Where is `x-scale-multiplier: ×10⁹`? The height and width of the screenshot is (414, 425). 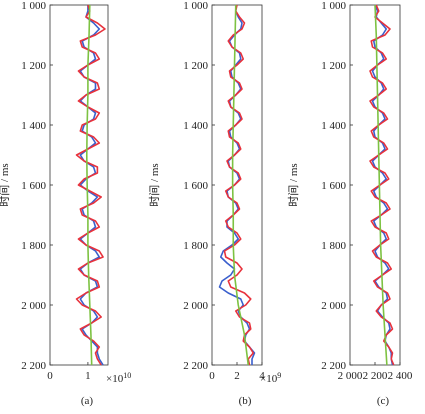
x-scale-multiplier: ×10⁹ is located at coordinates (270, 378).